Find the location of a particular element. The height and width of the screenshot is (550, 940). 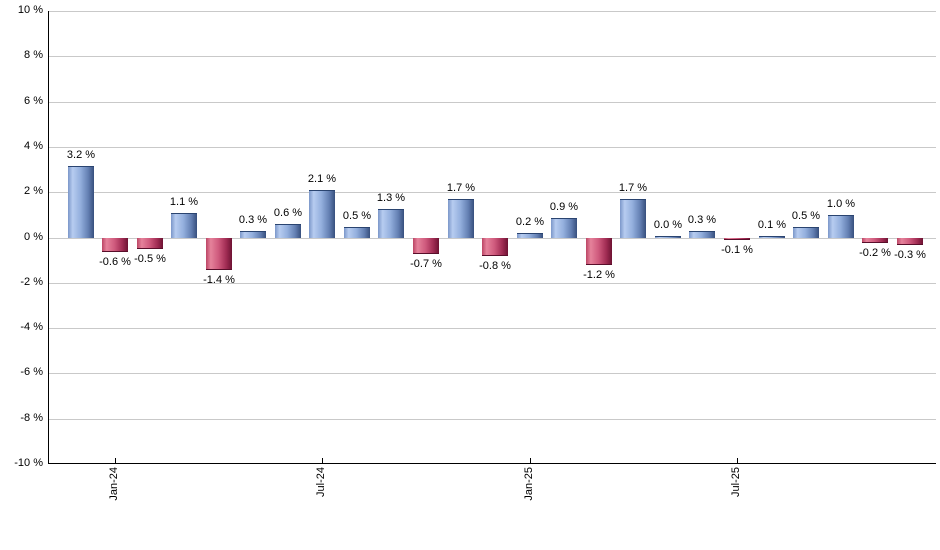

bar-value-label: -0.2 % is located at coordinates (875, 253).